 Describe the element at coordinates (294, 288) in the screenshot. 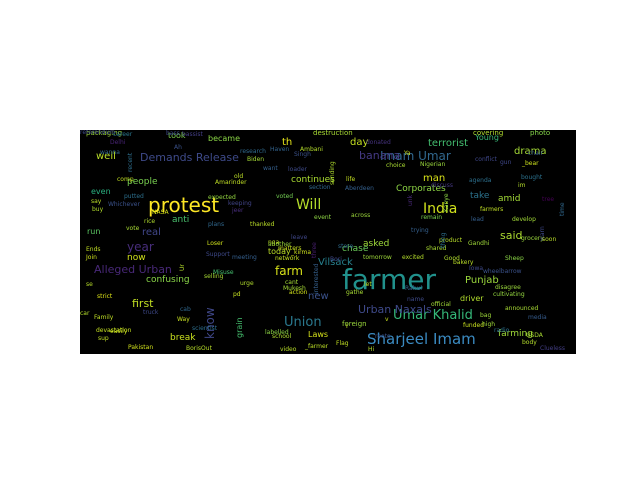

I see `word-cloud-word: Mukesh` at that location.